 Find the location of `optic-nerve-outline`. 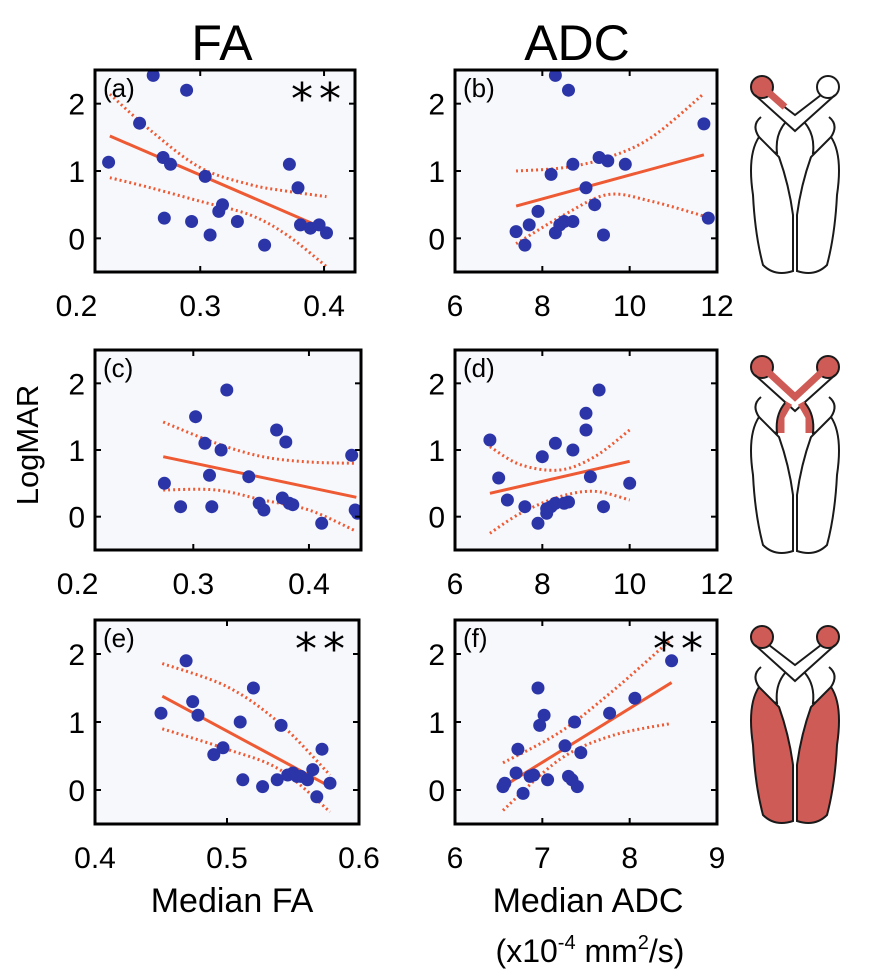

optic-nerve-outline is located at coordinates (795, 655).